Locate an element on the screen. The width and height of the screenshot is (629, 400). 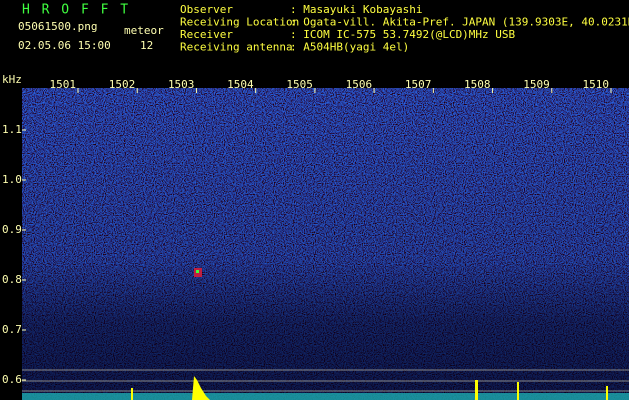
meteor-count: 12 is located at coordinates (146, 45).